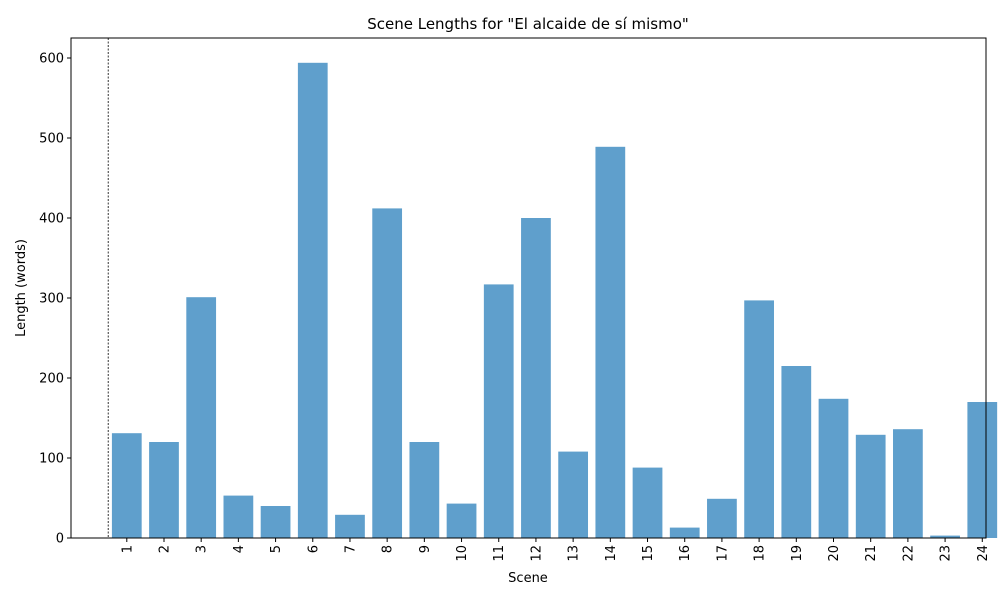  Describe the element at coordinates (21, 288) in the screenshot. I see `y-axis-label: Length (words)` at that location.